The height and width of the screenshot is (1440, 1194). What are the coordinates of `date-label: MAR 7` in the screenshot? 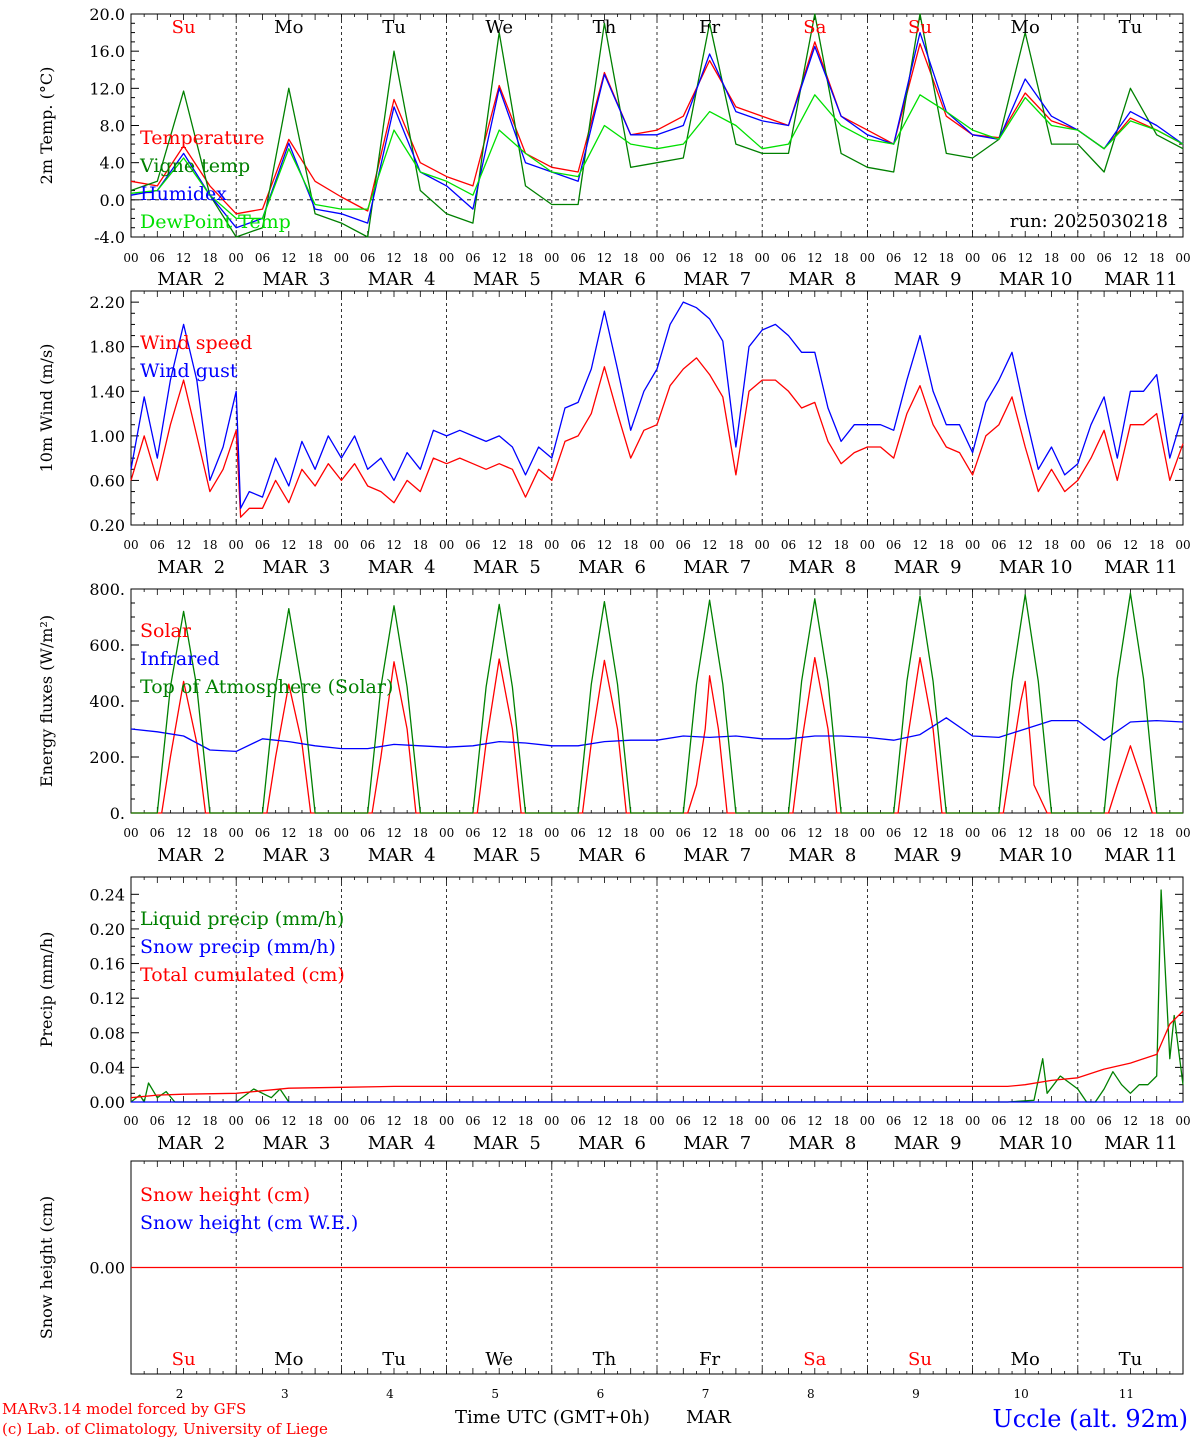 It's located at (717, 1143).